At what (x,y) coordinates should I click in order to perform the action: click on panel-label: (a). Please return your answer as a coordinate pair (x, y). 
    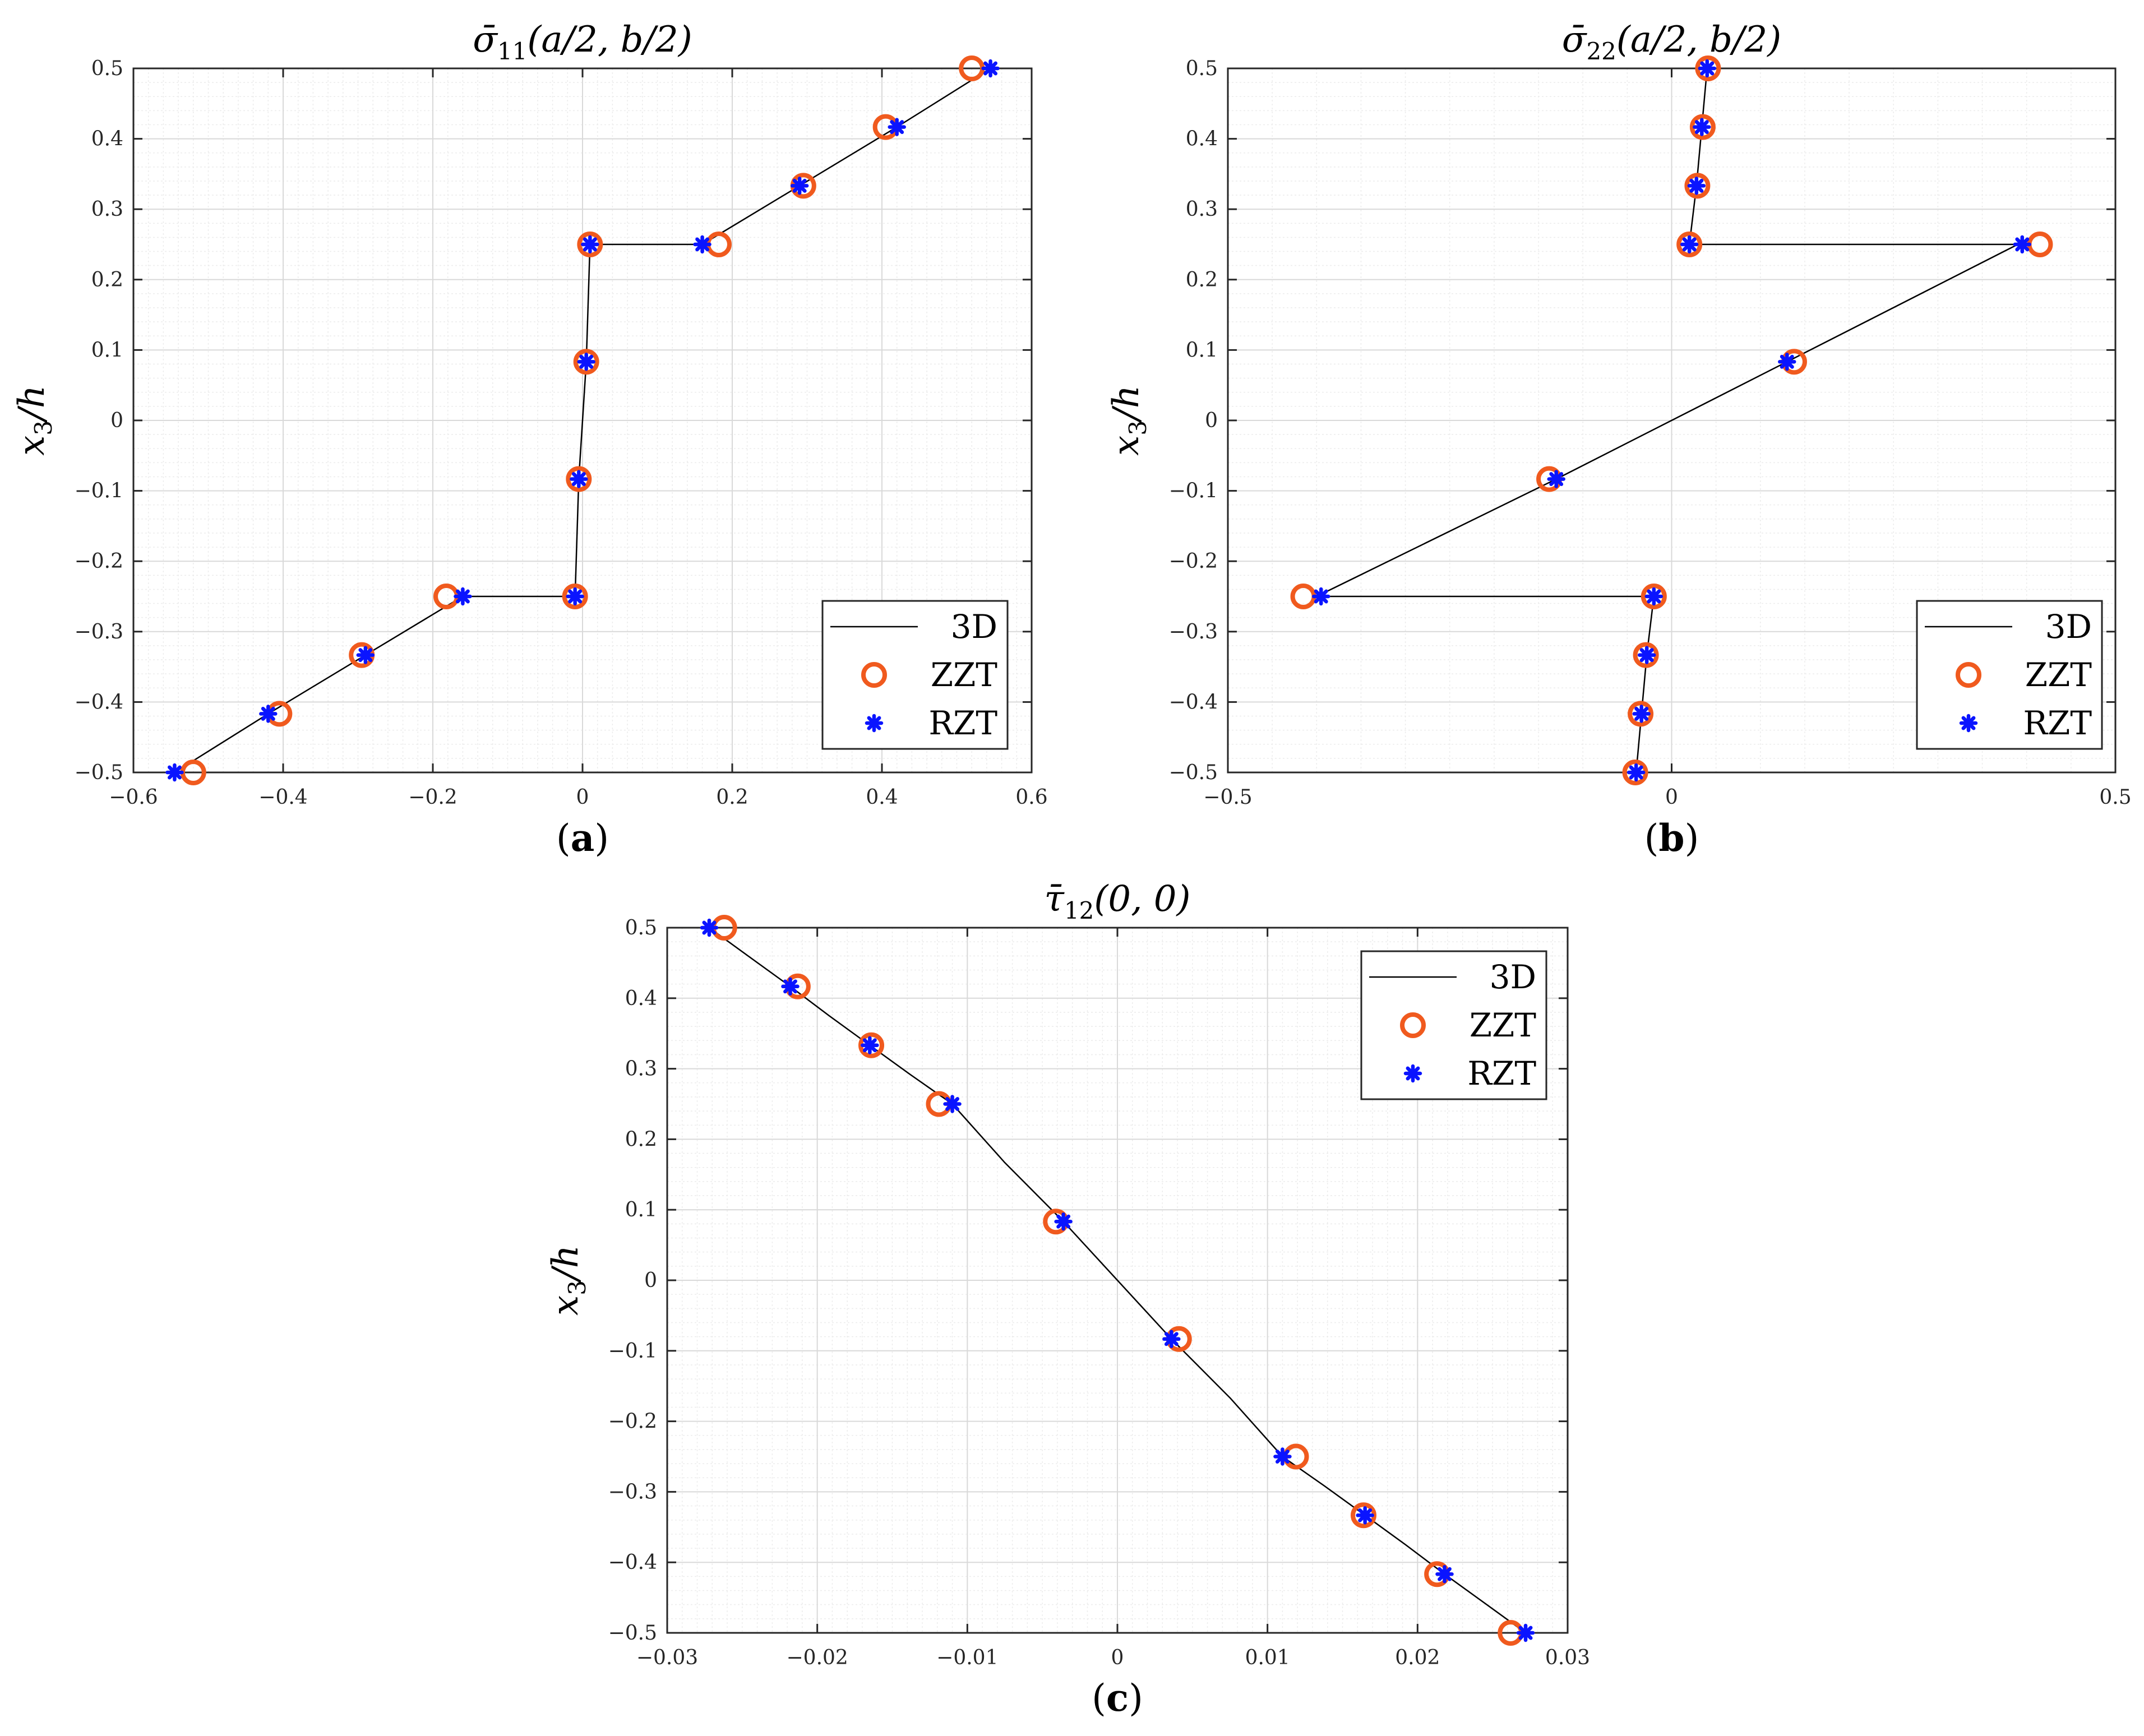
    Looking at the image, I should click on (582, 838).